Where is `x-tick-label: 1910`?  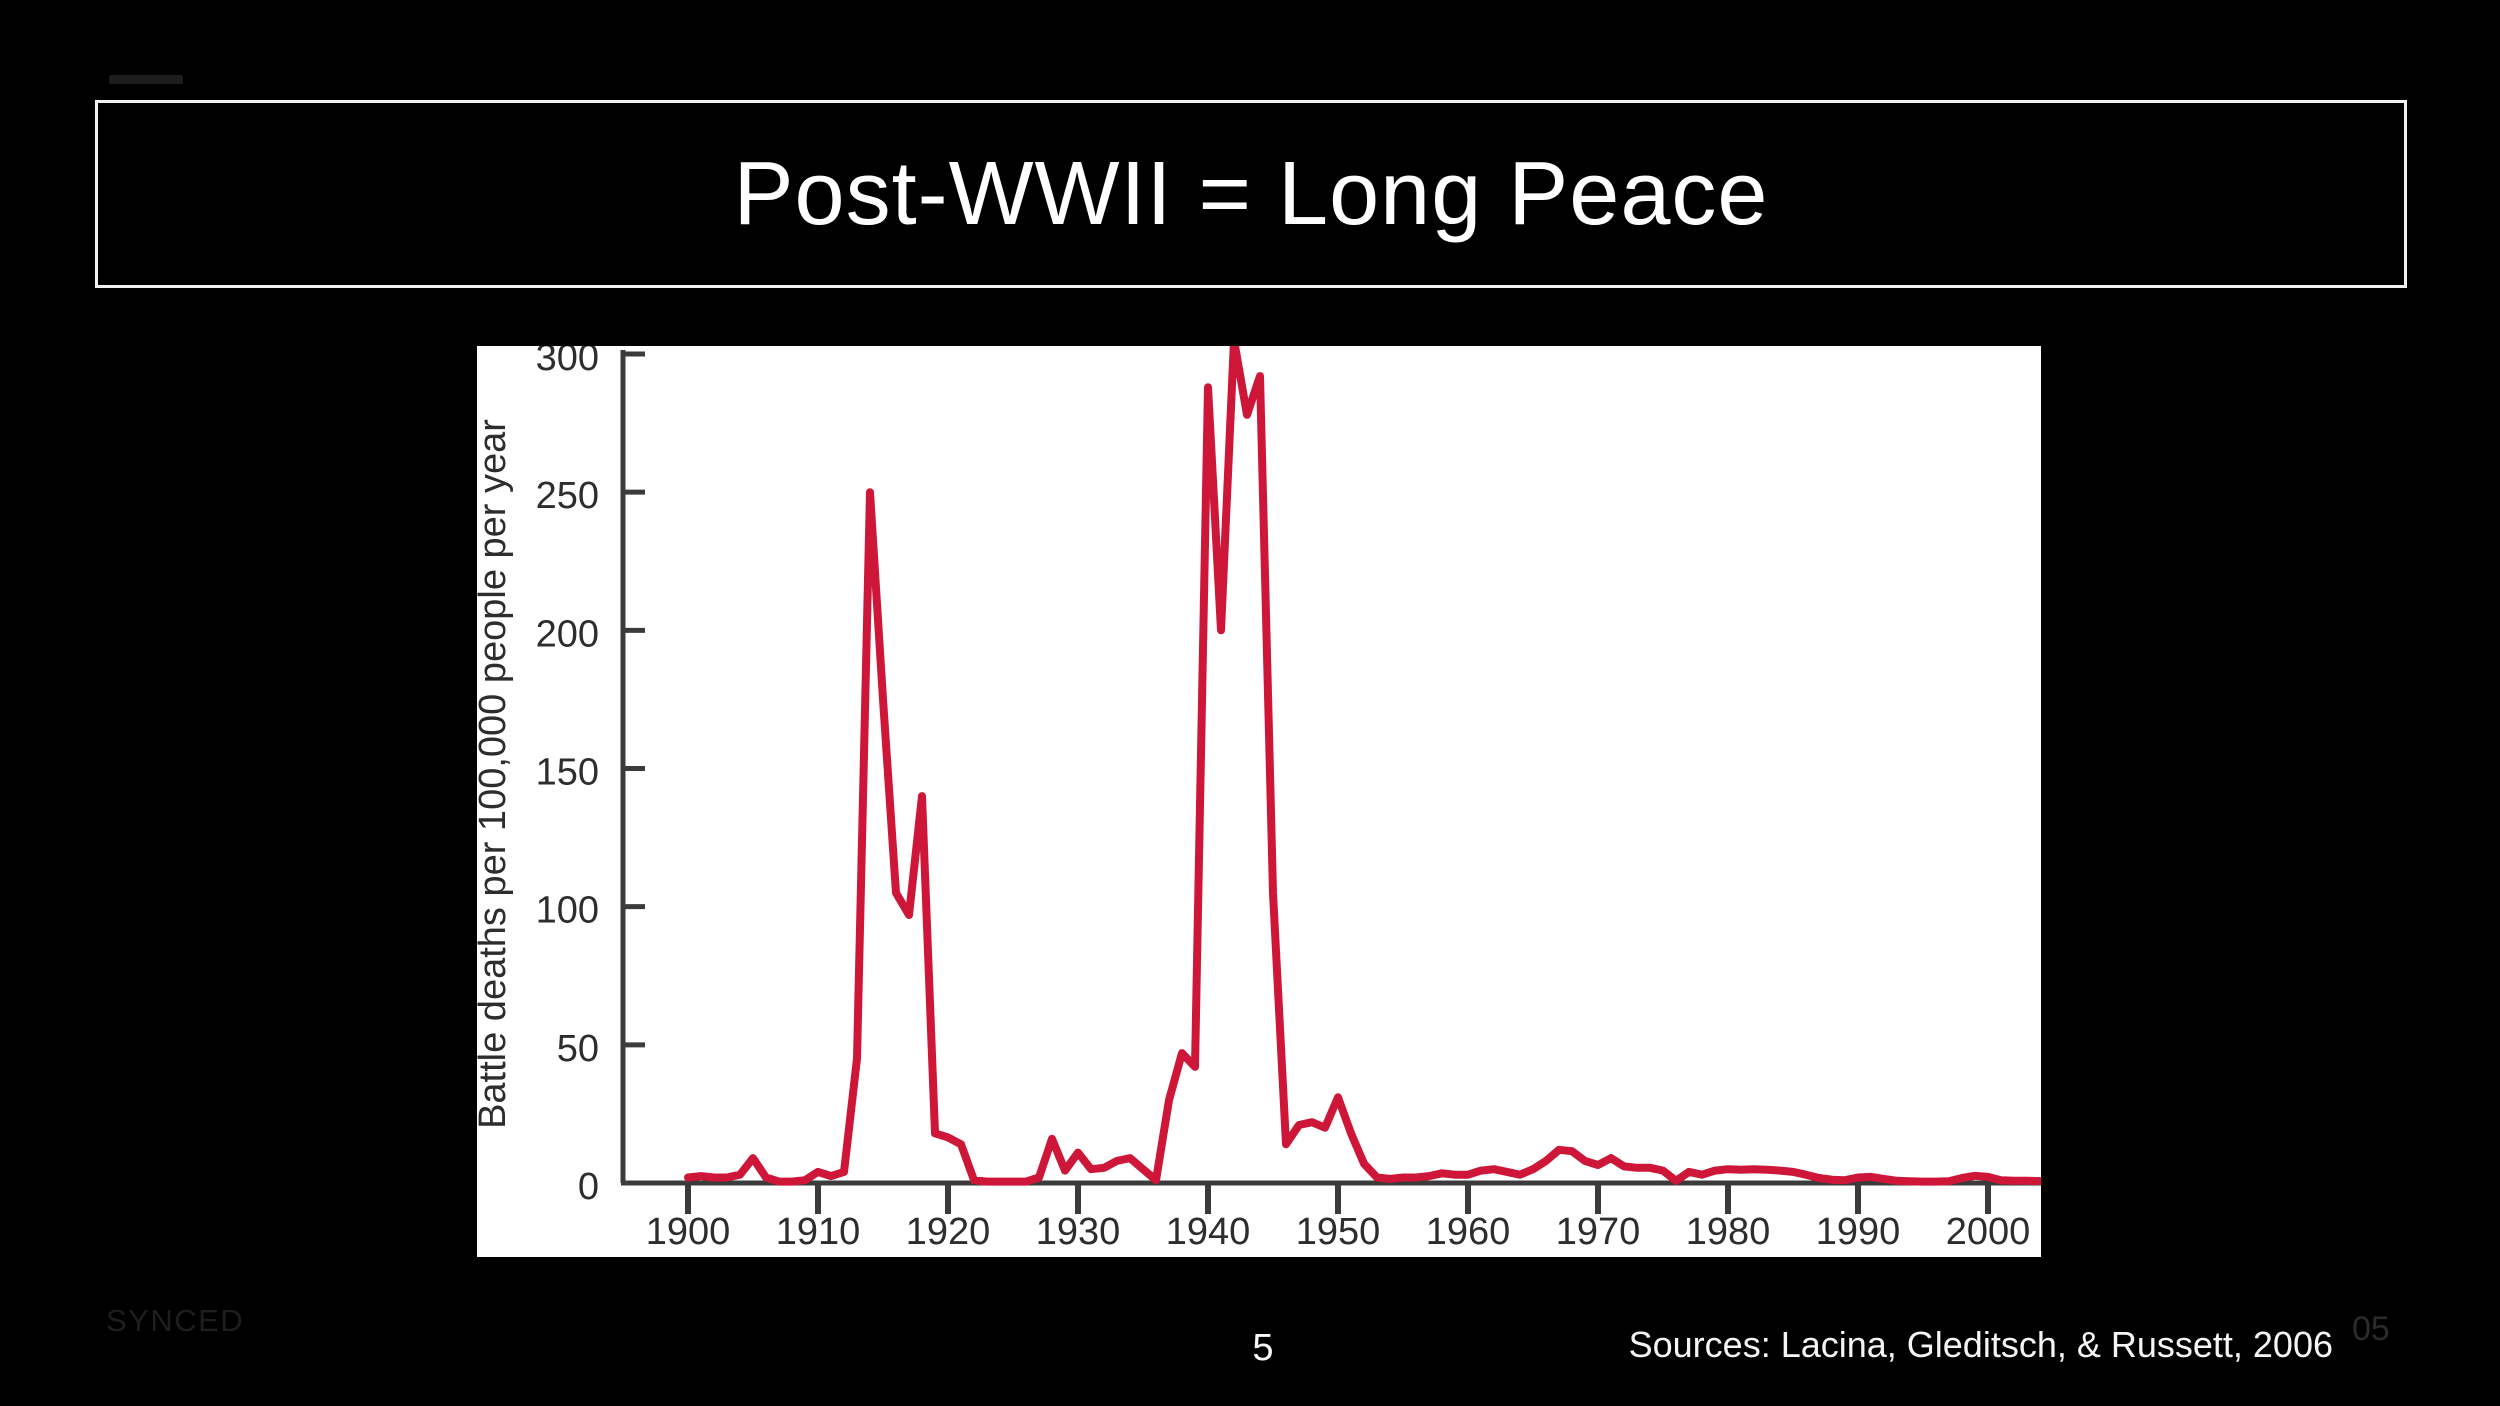
x-tick-label: 1910 is located at coordinates (818, 1232).